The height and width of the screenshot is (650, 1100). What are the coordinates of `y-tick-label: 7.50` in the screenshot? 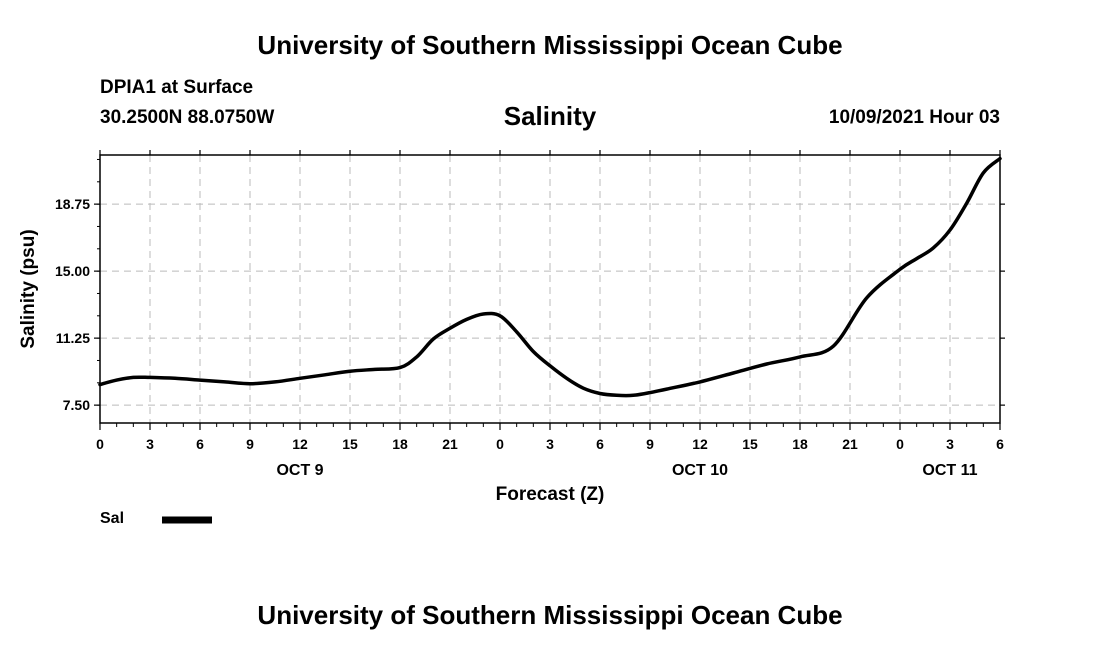 It's located at (76, 405).